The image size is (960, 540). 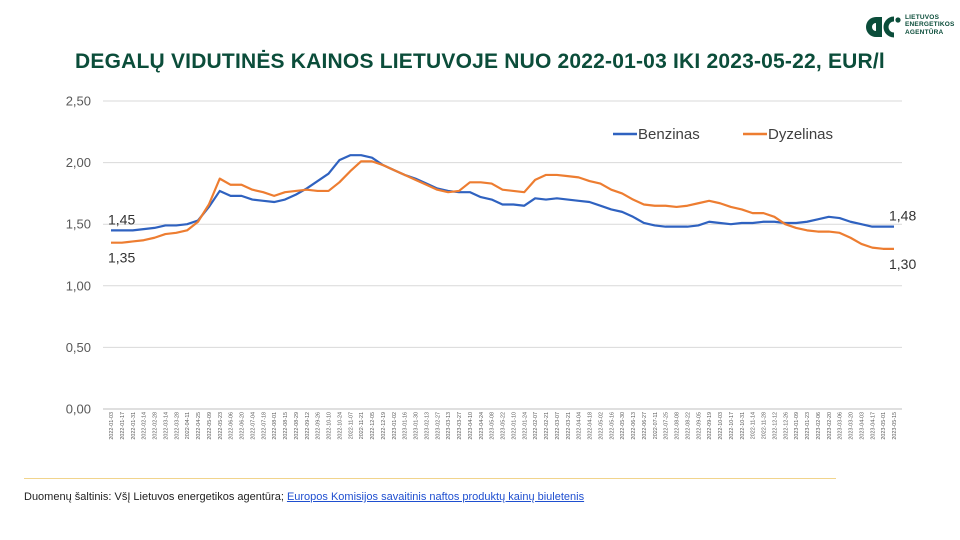 What do you see at coordinates (78, 224) in the screenshot?
I see `y-tick-label: 1,50` at bounding box center [78, 224].